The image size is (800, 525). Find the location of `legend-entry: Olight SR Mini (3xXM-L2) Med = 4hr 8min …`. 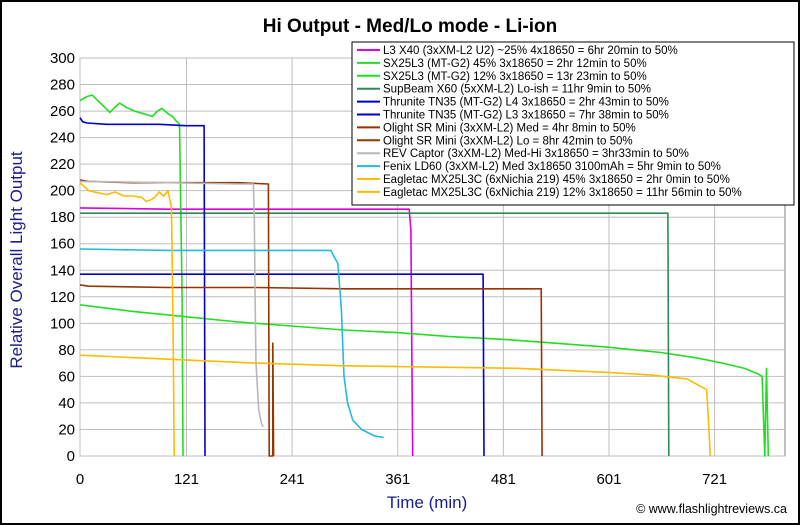

legend-entry: Olight SR Mini (3xXM-L2) Med = 4hr 8min … is located at coordinates (509, 128).